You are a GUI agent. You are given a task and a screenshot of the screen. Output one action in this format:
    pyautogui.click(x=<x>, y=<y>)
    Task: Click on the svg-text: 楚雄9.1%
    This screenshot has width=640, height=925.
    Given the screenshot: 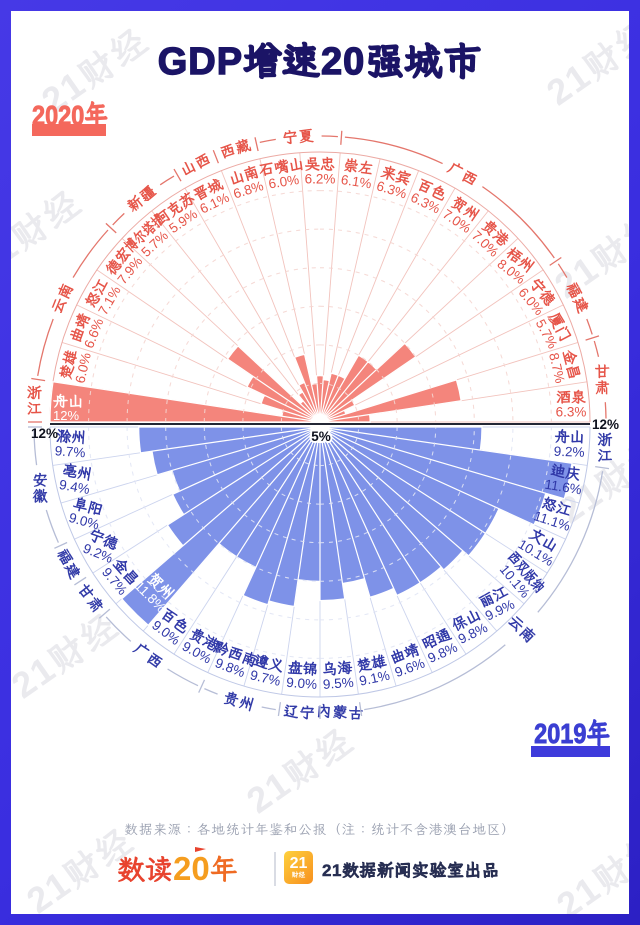 What is the action you would take?
    pyautogui.click(x=373, y=670)
    